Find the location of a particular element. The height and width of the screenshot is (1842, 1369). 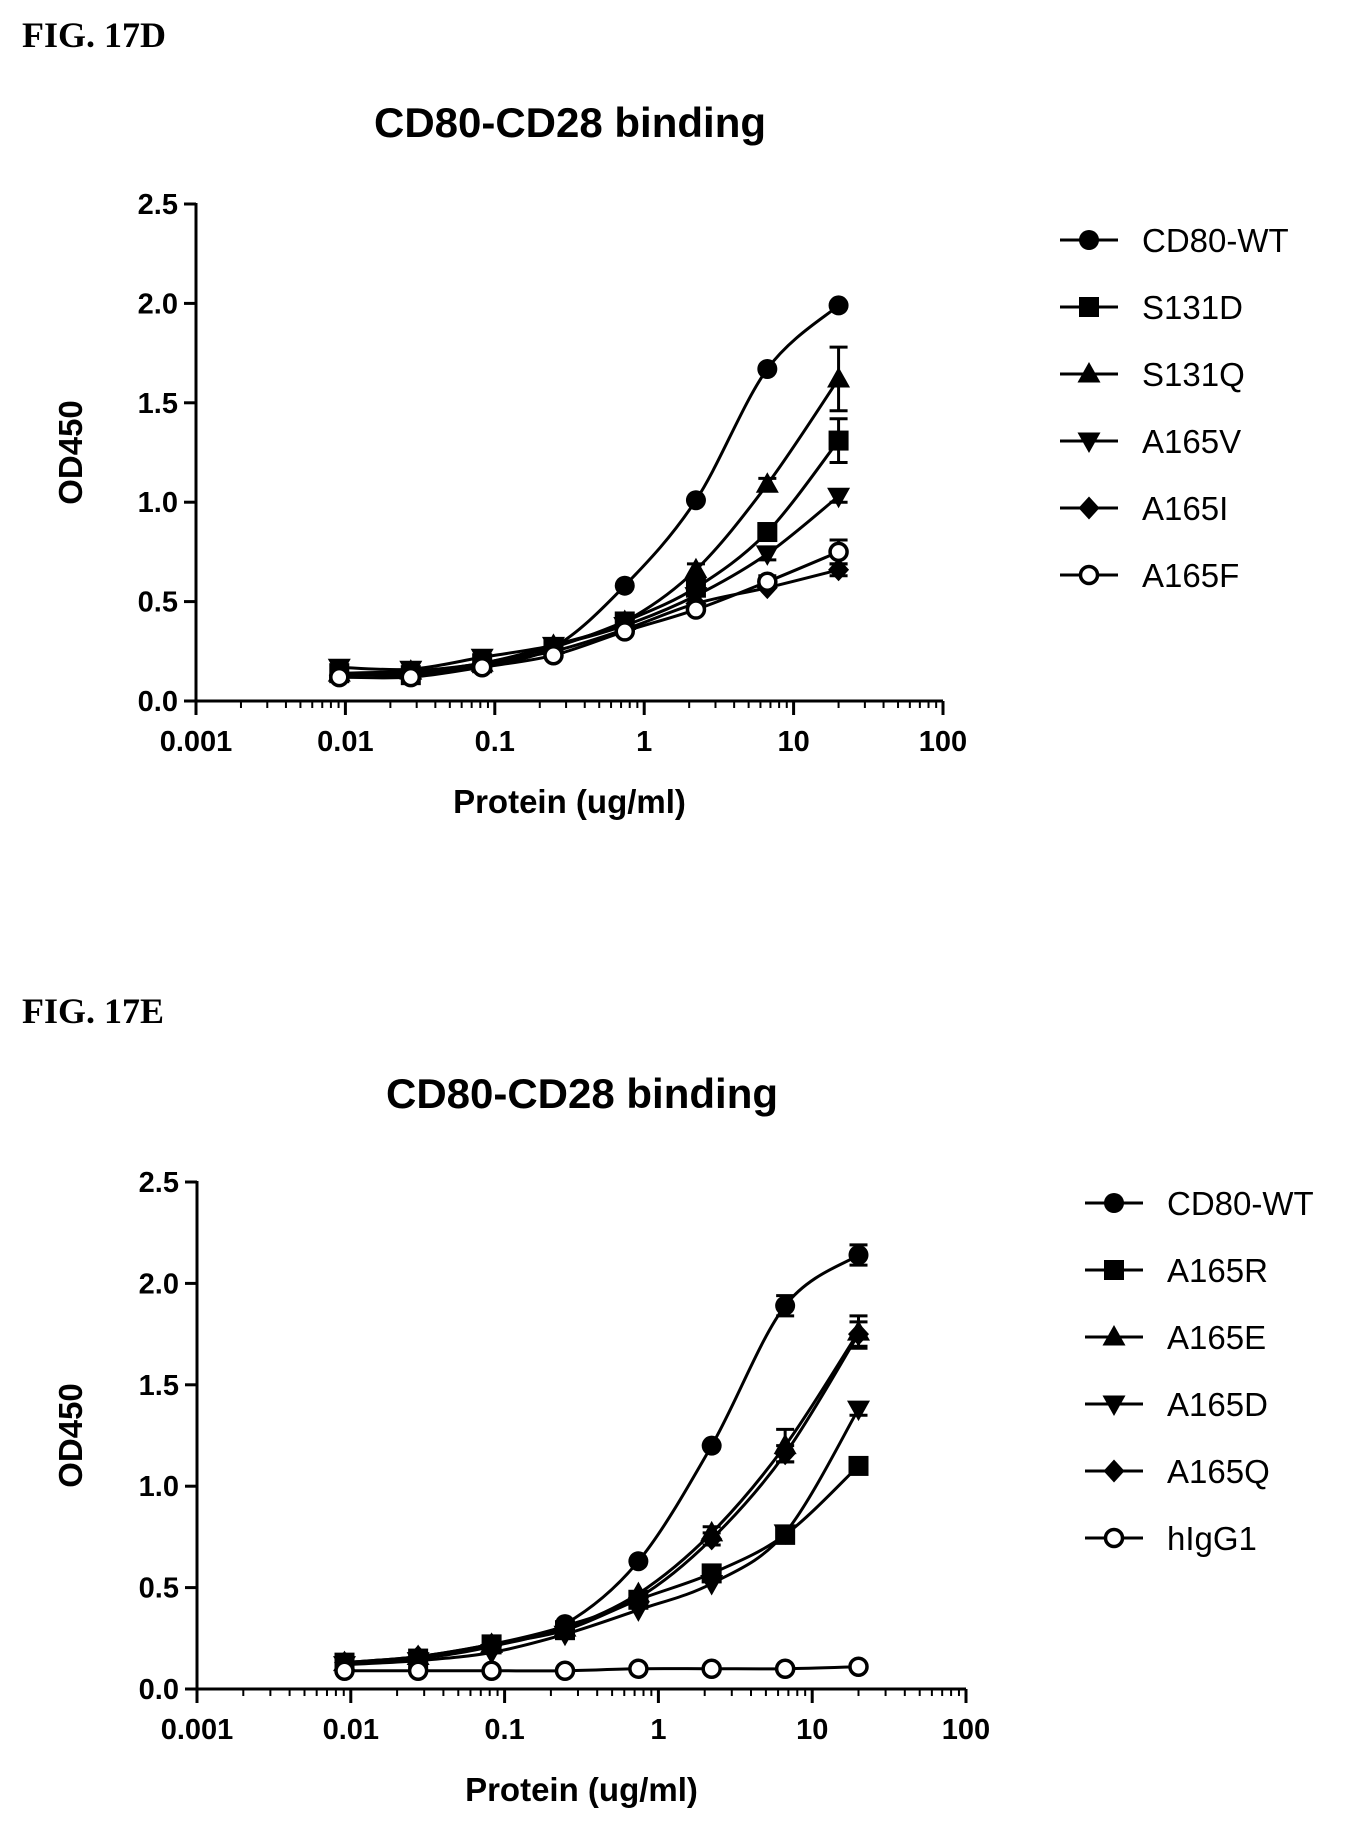

legend-entry: A165F is located at coordinates (1149, 575).